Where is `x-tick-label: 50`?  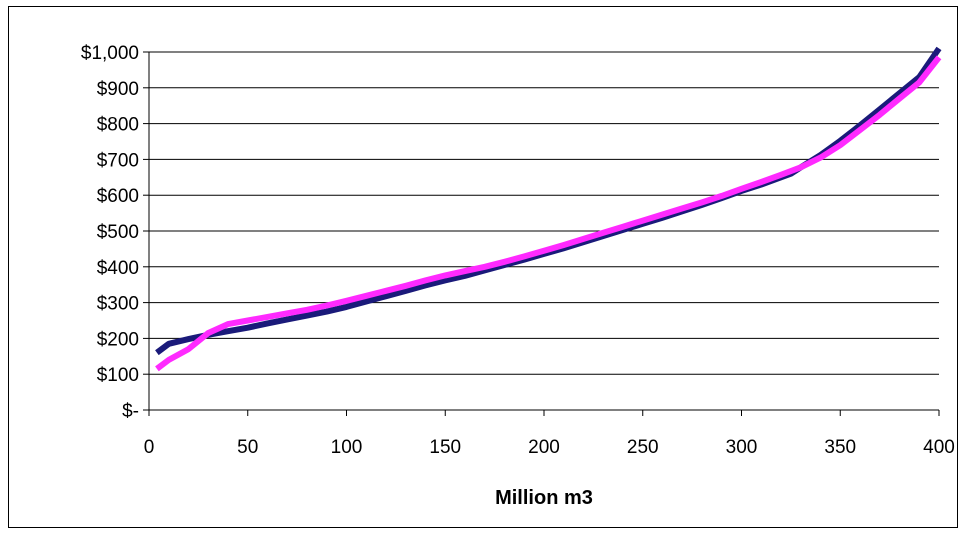 x-tick-label: 50 is located at coordinates (247, 447).